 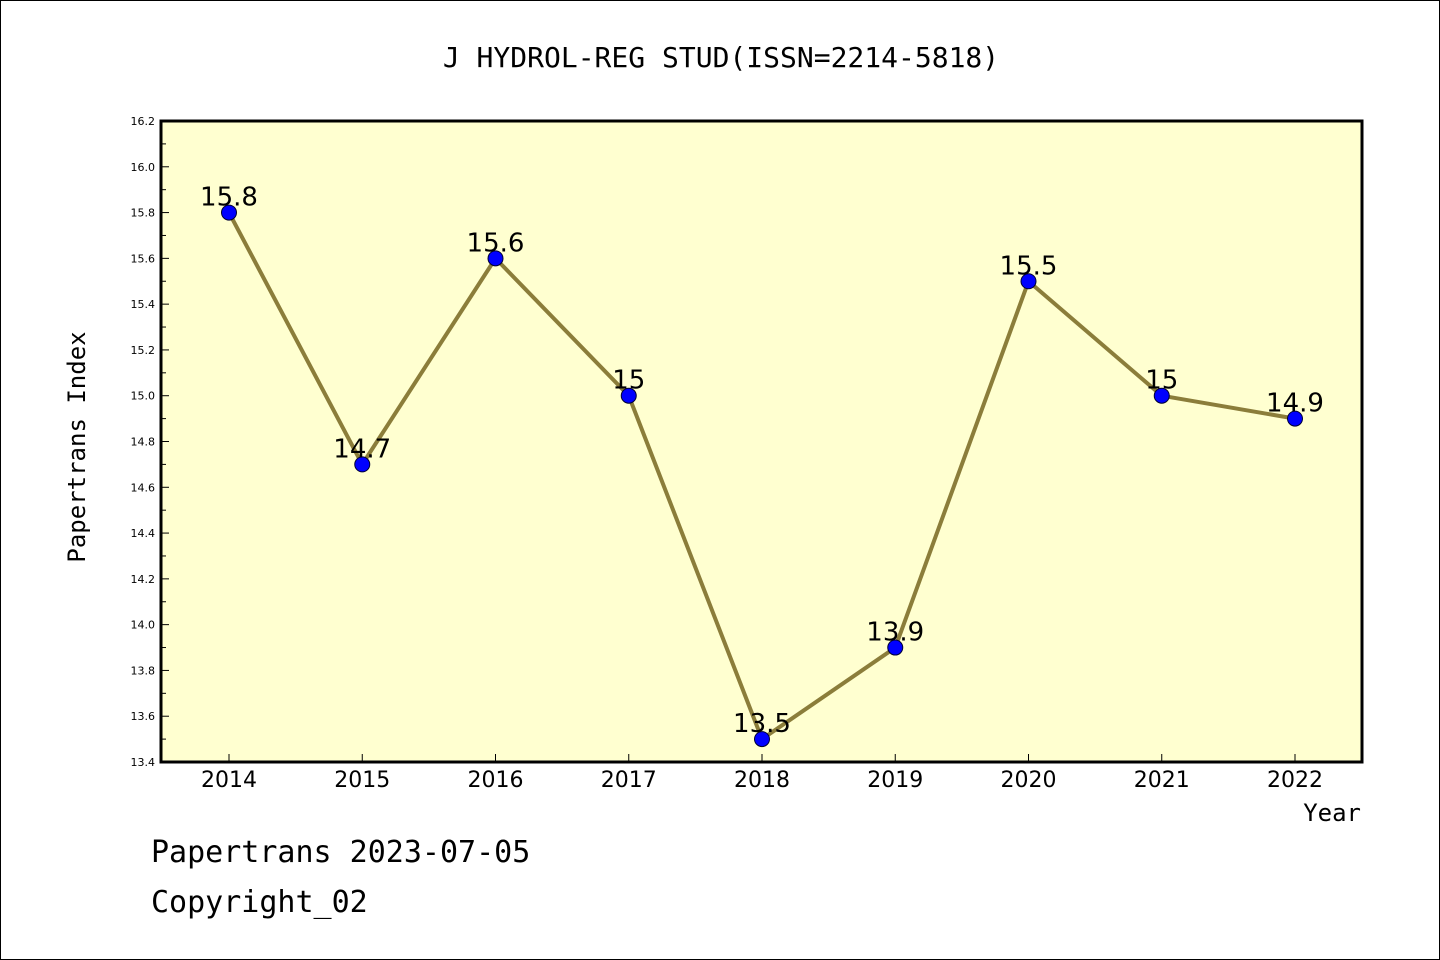 I want to click on x-axis-label: Year, so click(x=1332, y=813).